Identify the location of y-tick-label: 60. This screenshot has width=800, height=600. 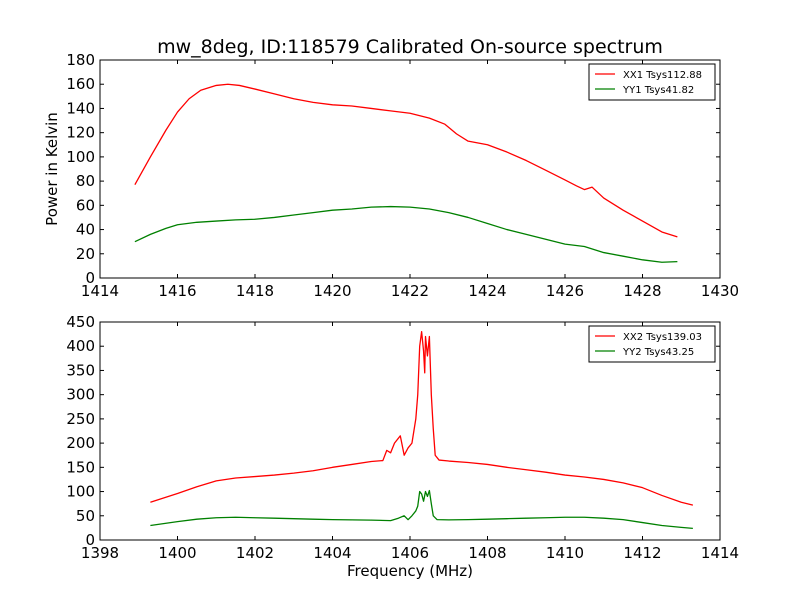
(85, 205).